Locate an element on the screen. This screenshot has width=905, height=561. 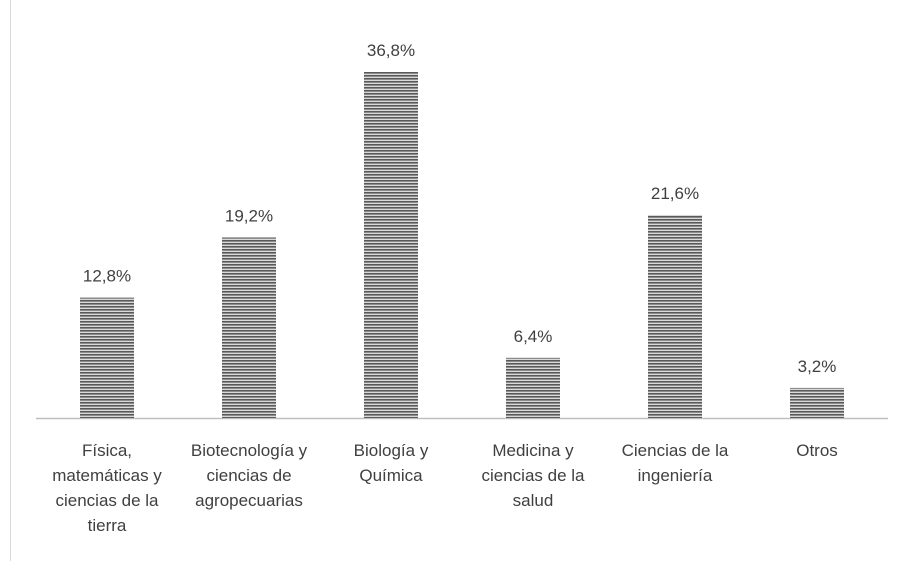
chart-border is located at coordinates (10, 280).